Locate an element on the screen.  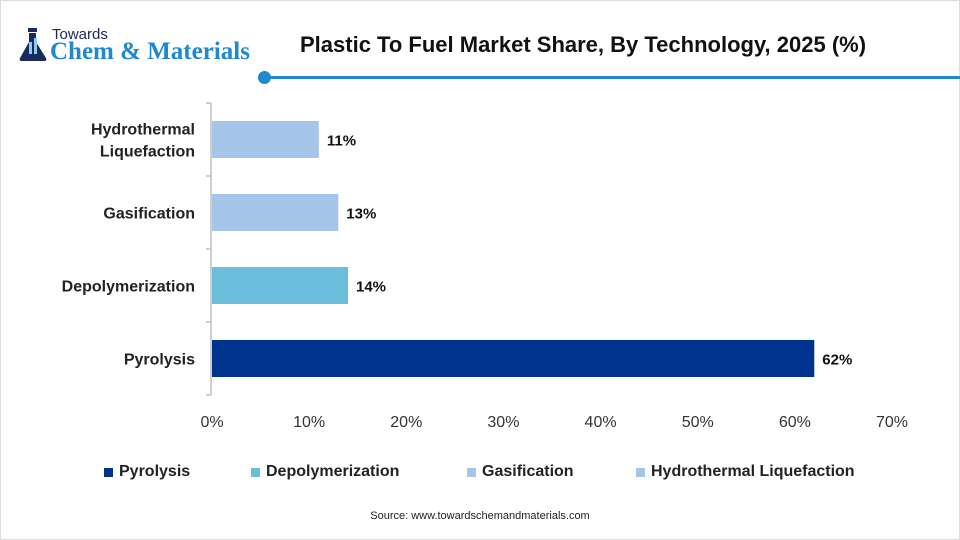
legend-label: Gasification is located at coordinates (528, 471).